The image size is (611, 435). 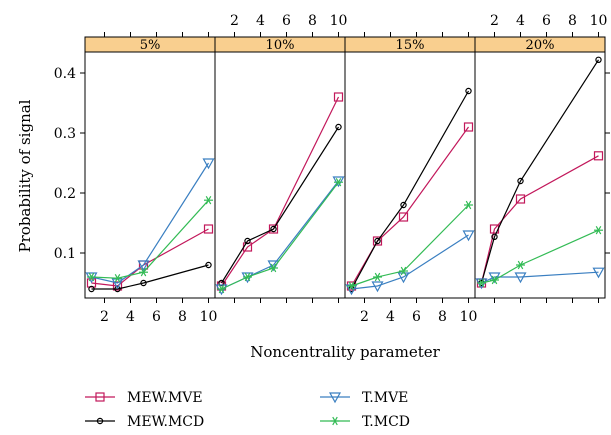 What do you see at coordinates (165, 422) in the screenshot?
I see `legend-label: MEW.MCD` at bounding box center [165, 422].